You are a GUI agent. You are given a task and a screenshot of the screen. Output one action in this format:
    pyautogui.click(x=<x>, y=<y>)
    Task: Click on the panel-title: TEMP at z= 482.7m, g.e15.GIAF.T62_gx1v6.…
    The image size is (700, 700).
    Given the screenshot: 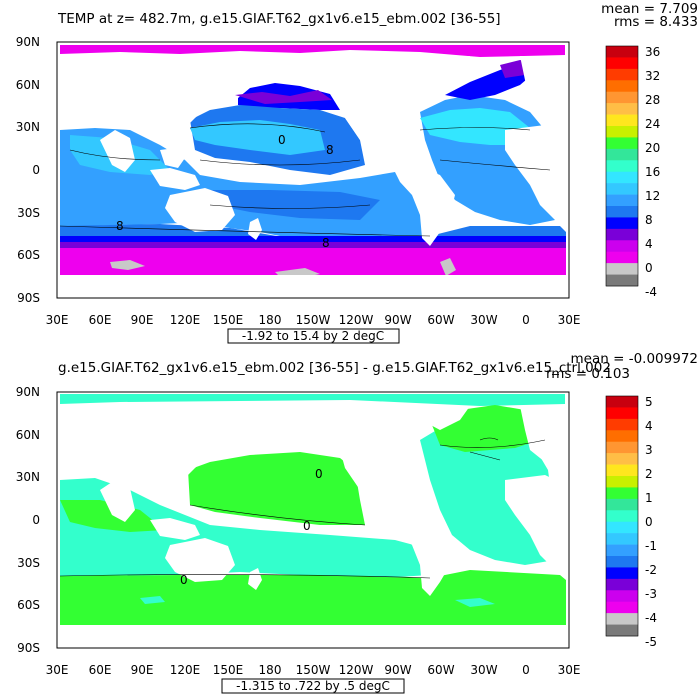 What is the action you would take?
    pyautogui.click(x=279, y=19)
    